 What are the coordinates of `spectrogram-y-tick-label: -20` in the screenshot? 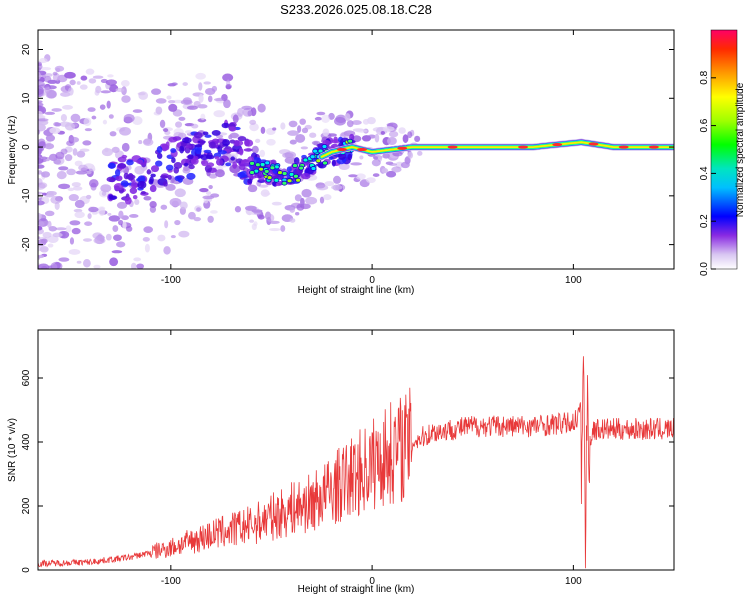 It's located at (26, 244).